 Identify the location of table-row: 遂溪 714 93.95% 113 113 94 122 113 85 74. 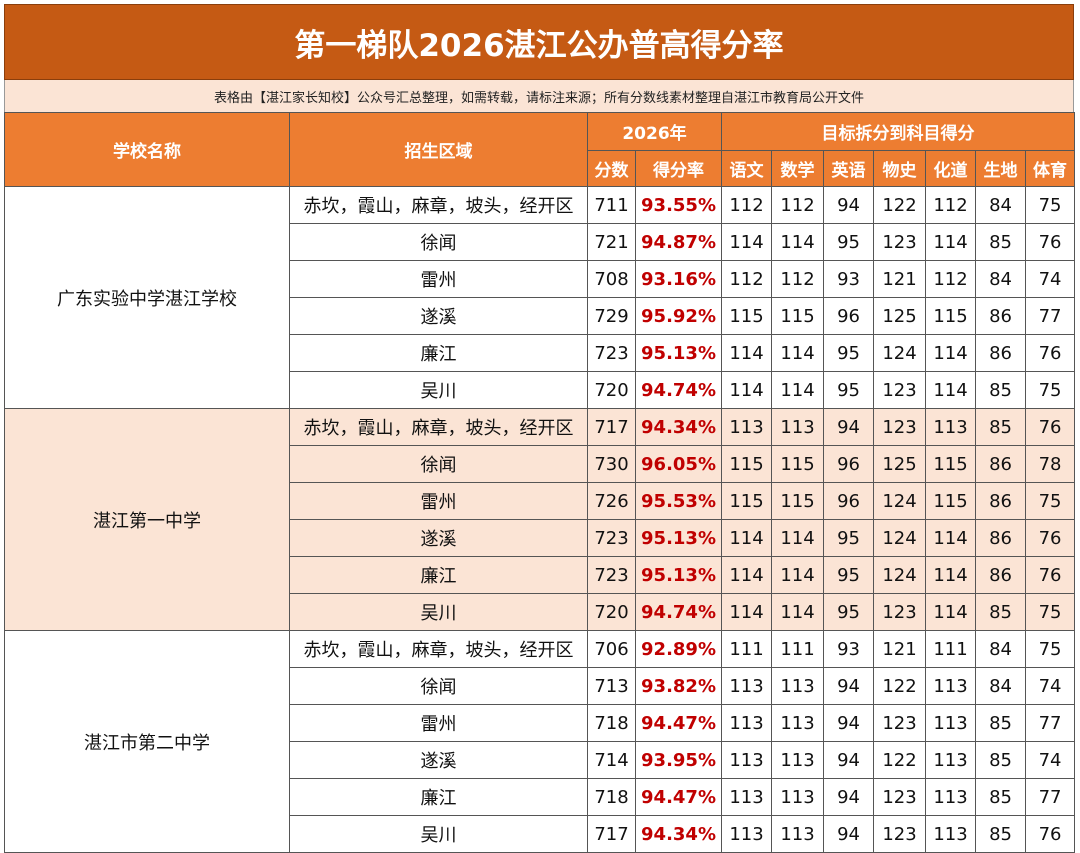
(540, 760).